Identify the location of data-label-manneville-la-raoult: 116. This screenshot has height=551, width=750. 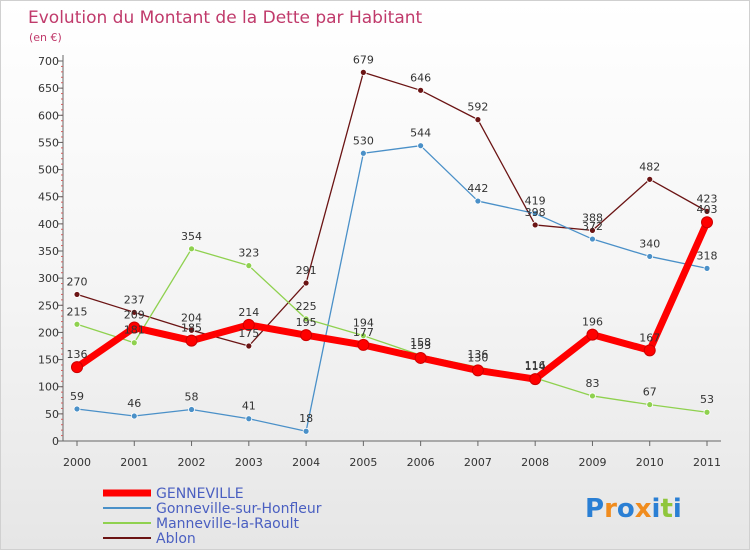
(535, 365).